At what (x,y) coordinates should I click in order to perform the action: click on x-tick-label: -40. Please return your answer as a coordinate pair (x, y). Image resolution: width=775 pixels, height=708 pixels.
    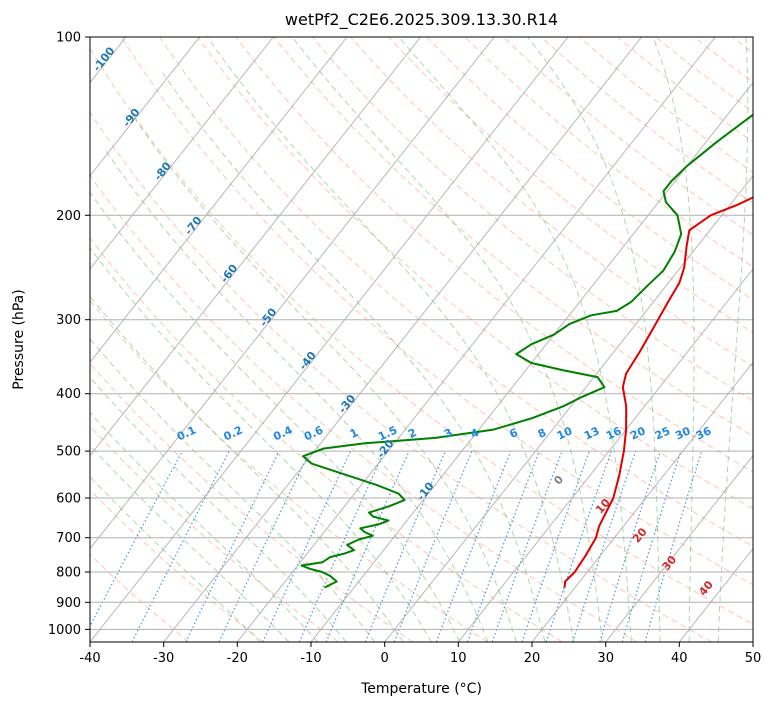
    Looking at the image, I should click on (89, 658).